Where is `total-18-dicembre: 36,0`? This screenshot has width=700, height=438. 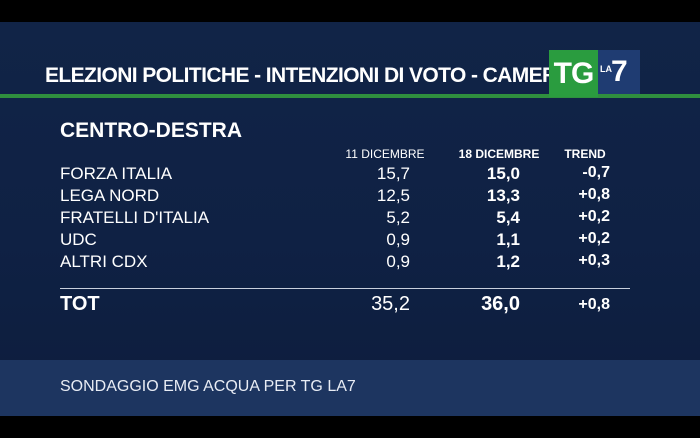
total-18-dicembre: 36,0 is located at coordinates (500, 304).